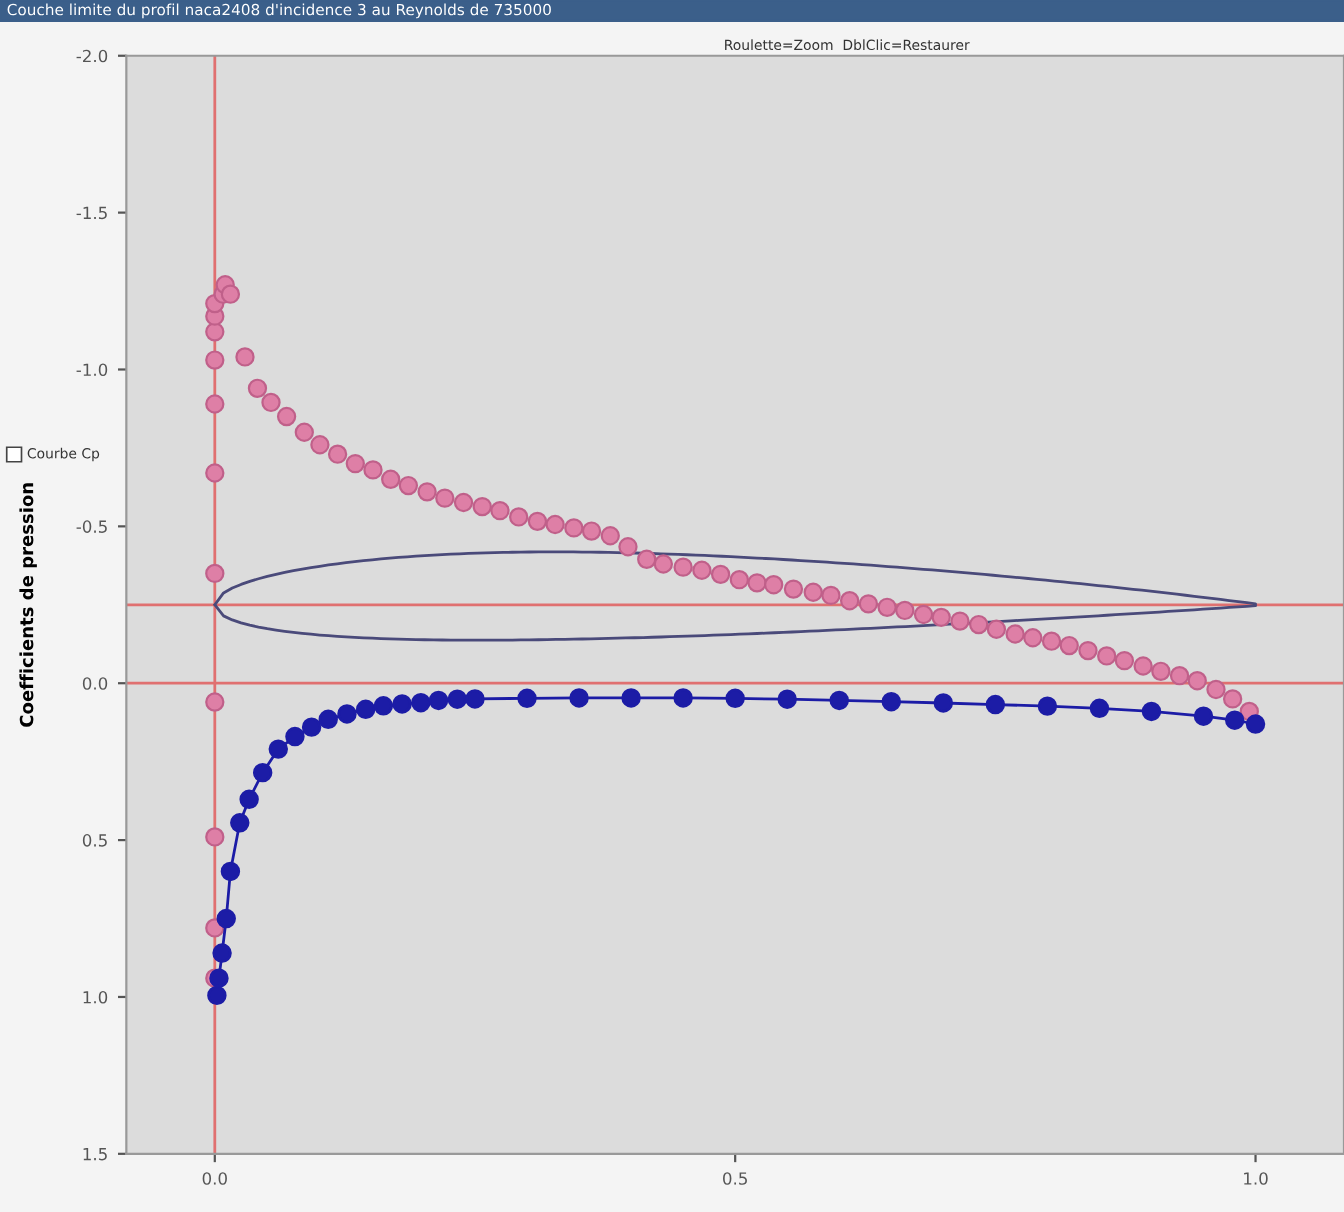 The height and width of the screenshot is (1212, 1344). What do you see at coordinates (214, 1178) in the screenshot?
I see `x-tick-label: 0.0` at bounding box center [214, 1178].